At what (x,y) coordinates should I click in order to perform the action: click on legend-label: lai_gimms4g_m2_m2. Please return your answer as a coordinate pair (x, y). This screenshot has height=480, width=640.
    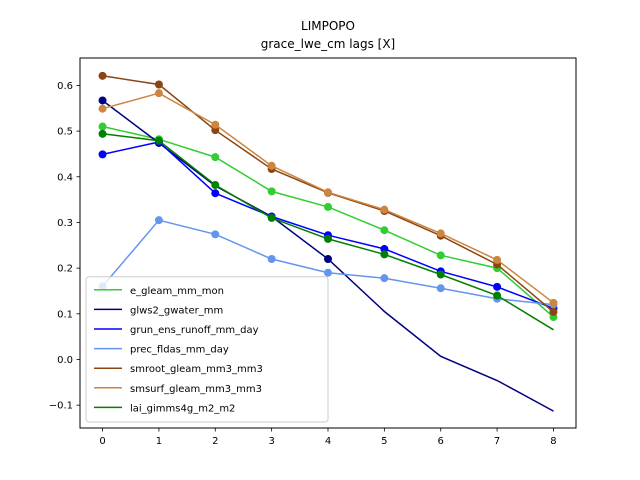
    Looking at the image, I should click on (182, 408).